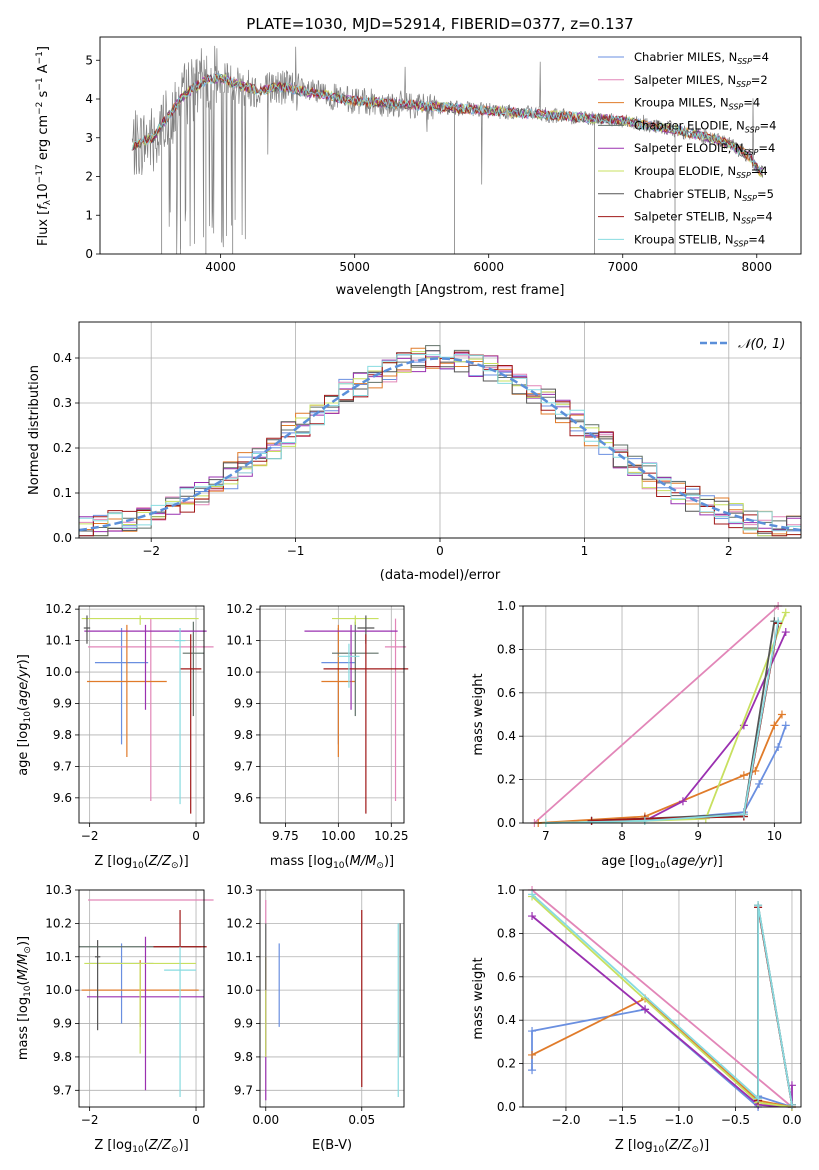 The height and width of the screenshot is (1170, 819). I want to click on legend-entry: Chabrier MILES, NSSP=4, so click(701, 58).